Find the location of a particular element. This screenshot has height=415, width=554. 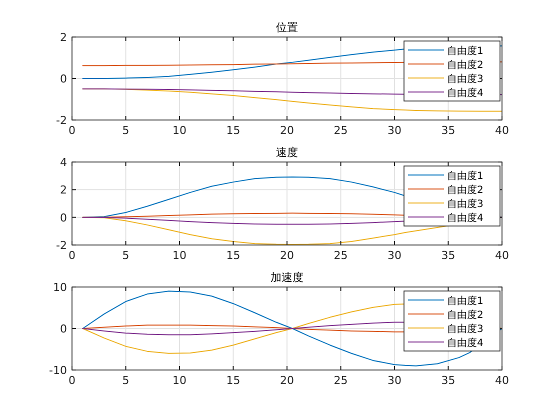

chart-title: 速度 is located at coordinates (287, 152).